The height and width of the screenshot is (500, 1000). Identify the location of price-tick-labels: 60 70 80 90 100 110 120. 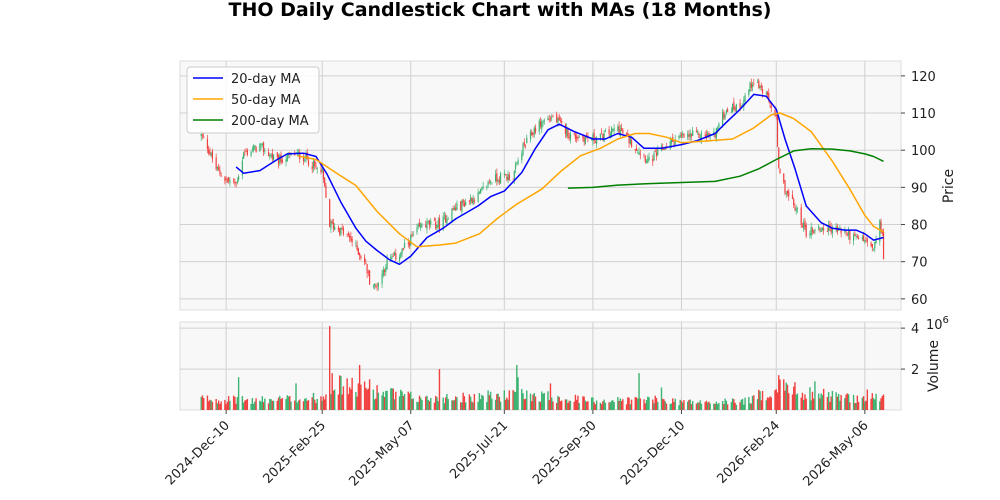
(918, 189).